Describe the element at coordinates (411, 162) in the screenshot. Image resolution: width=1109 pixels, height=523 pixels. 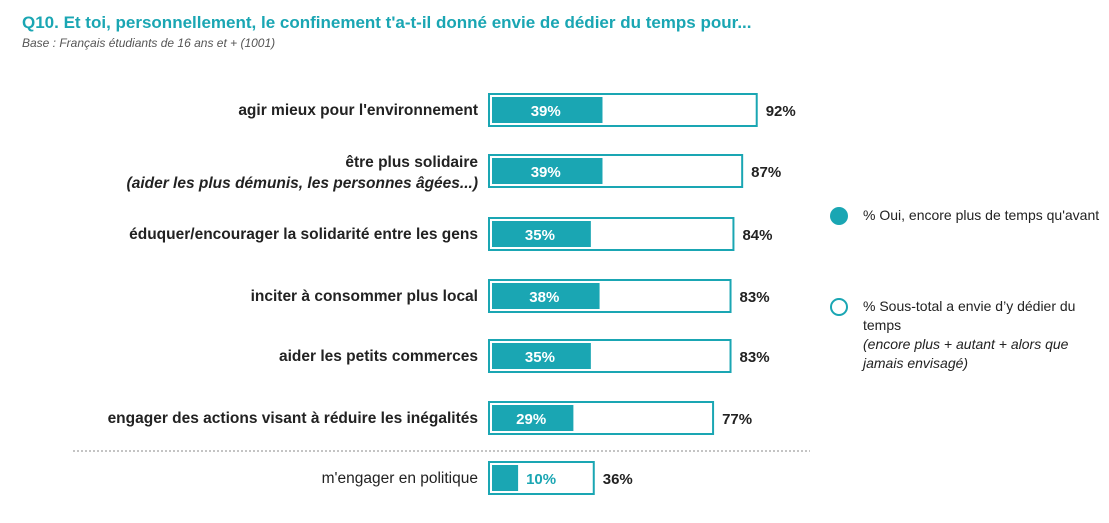
I see `category-label: être plus solidaire` at that location.